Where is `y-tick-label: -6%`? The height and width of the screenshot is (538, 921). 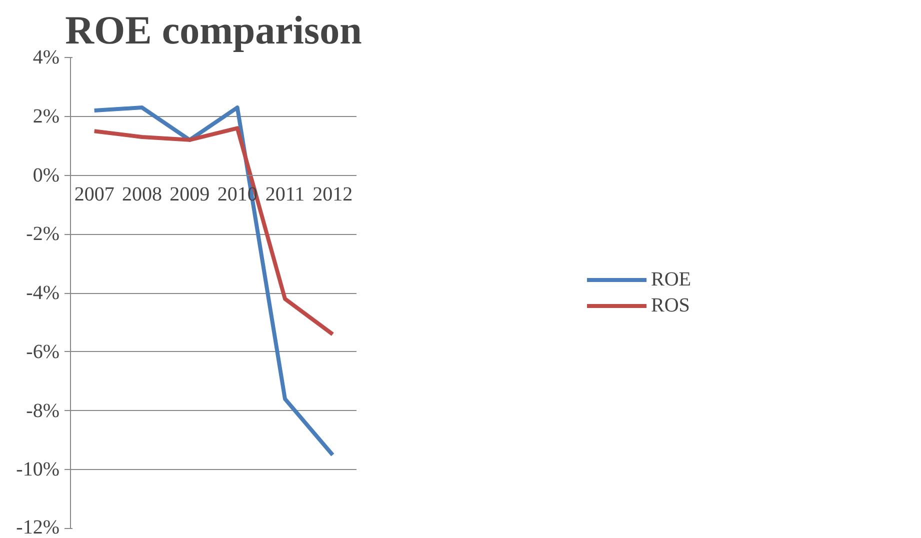 y-tick-label: -6% is located at coordinates (43, 351).